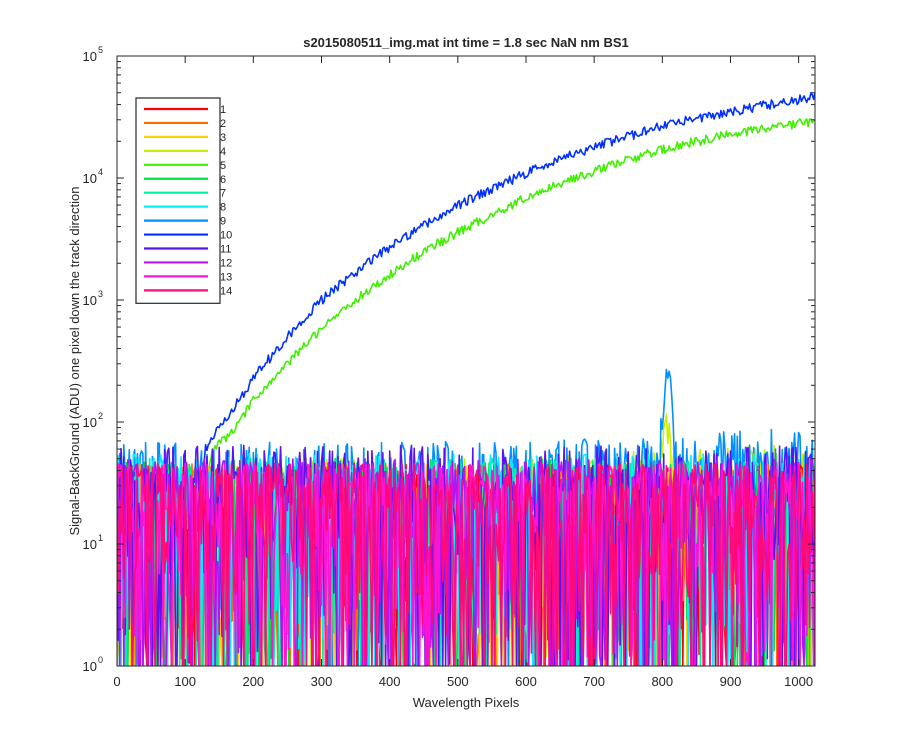 This screenshot has width=900, height=750. What do you see at coordinates (223, 110) in the screenshot?
I see `legend-label-1: 1` at bounding box center [223, 110].